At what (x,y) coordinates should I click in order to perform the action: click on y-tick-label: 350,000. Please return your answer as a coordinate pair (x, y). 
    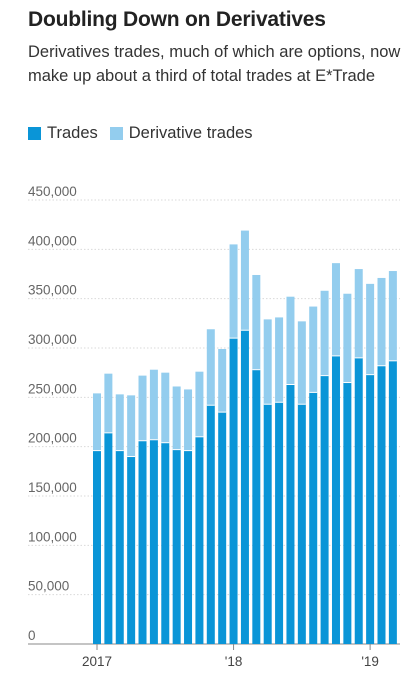
    Looking at the image, I should click on (52, 290).